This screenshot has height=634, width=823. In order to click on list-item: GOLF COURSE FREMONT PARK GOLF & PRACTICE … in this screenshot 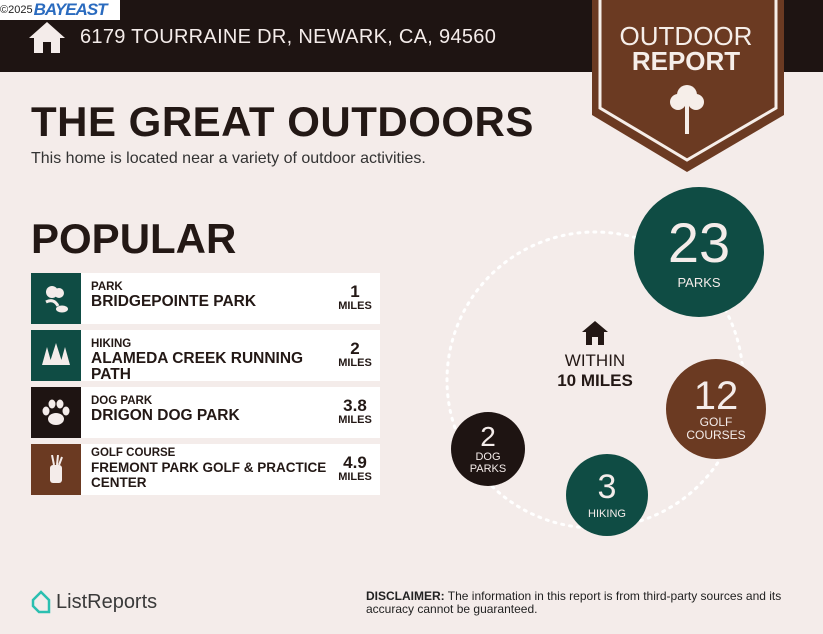, I will do `click(205, 469)`.